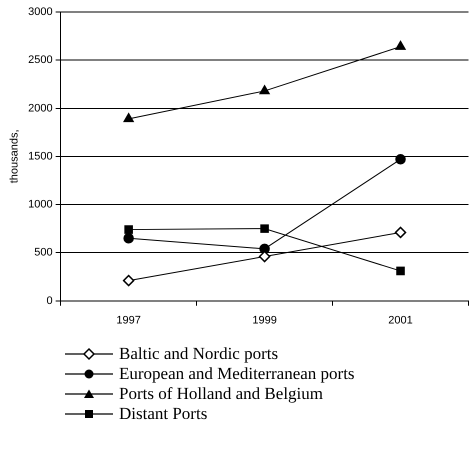 This screenshot has width=475, height=449. What do you see at coordinates (14, 156) in the screenshot?
I see `y-axis-title: thousands,` at bounding box center [14, 156].